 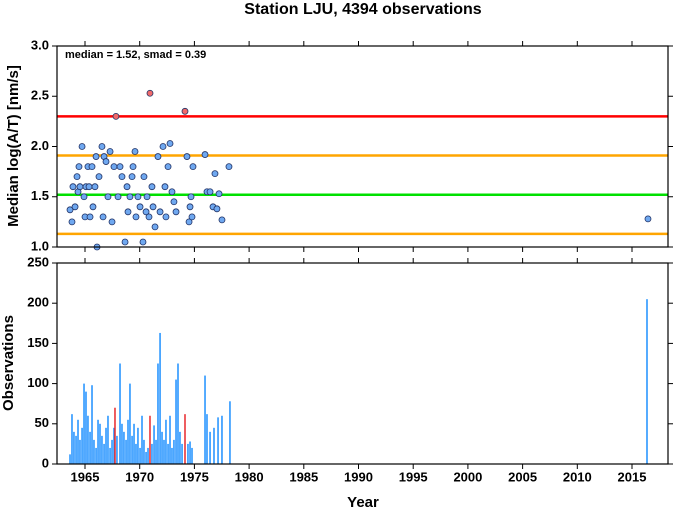 I want to click on y-tick-label: 2.5, so click(x=40, y=95).